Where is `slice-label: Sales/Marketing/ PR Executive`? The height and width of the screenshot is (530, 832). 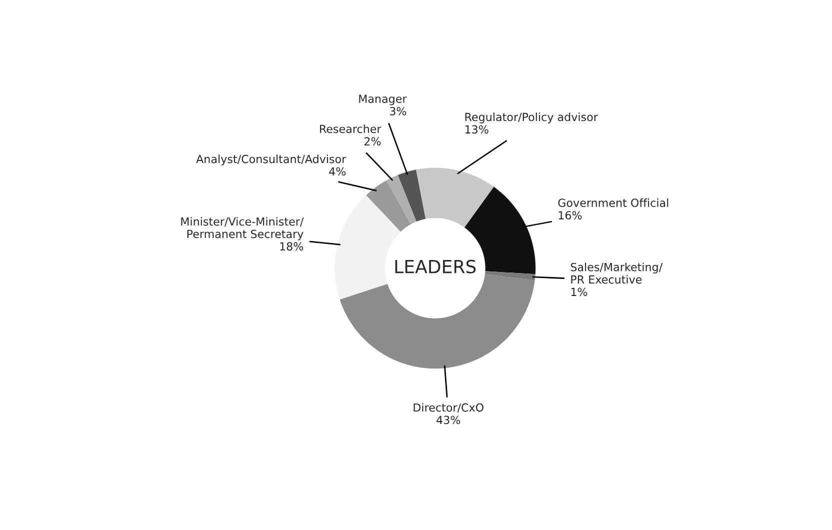
slice-label: Sales/Marketing/ PR Executive is located at coordinates (616, 273).